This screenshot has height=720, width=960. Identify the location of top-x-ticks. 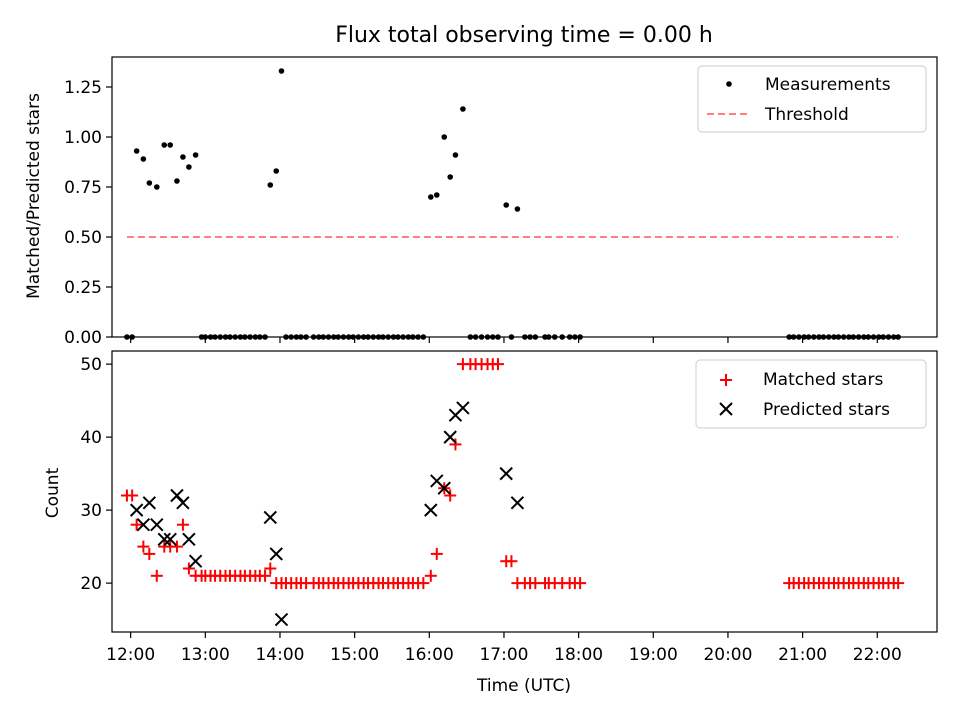
(504, 340).